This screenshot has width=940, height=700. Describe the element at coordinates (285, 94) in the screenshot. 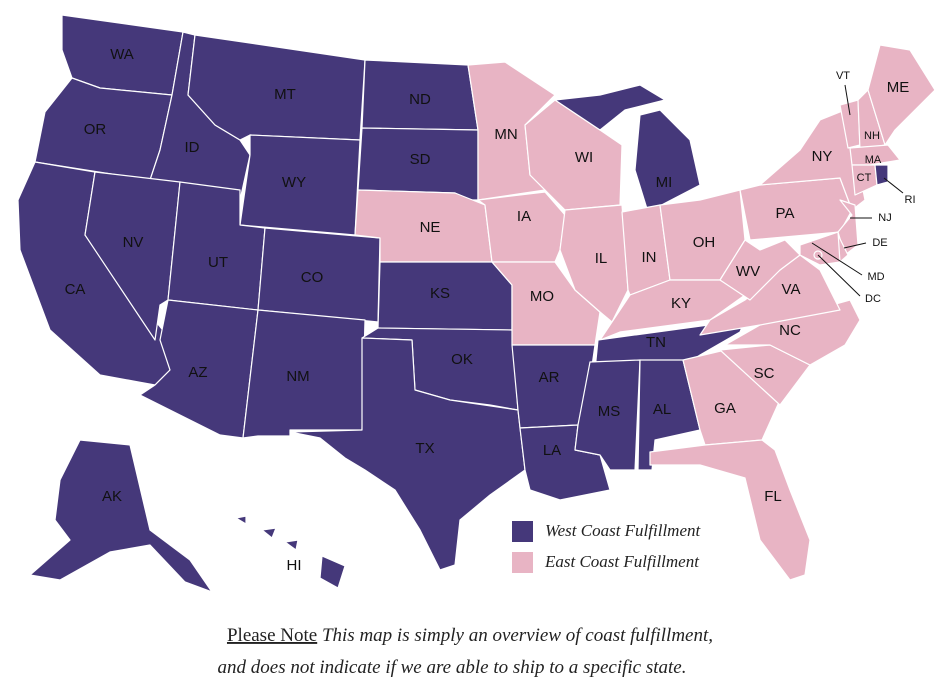

I see `state-label: MT` at that location.